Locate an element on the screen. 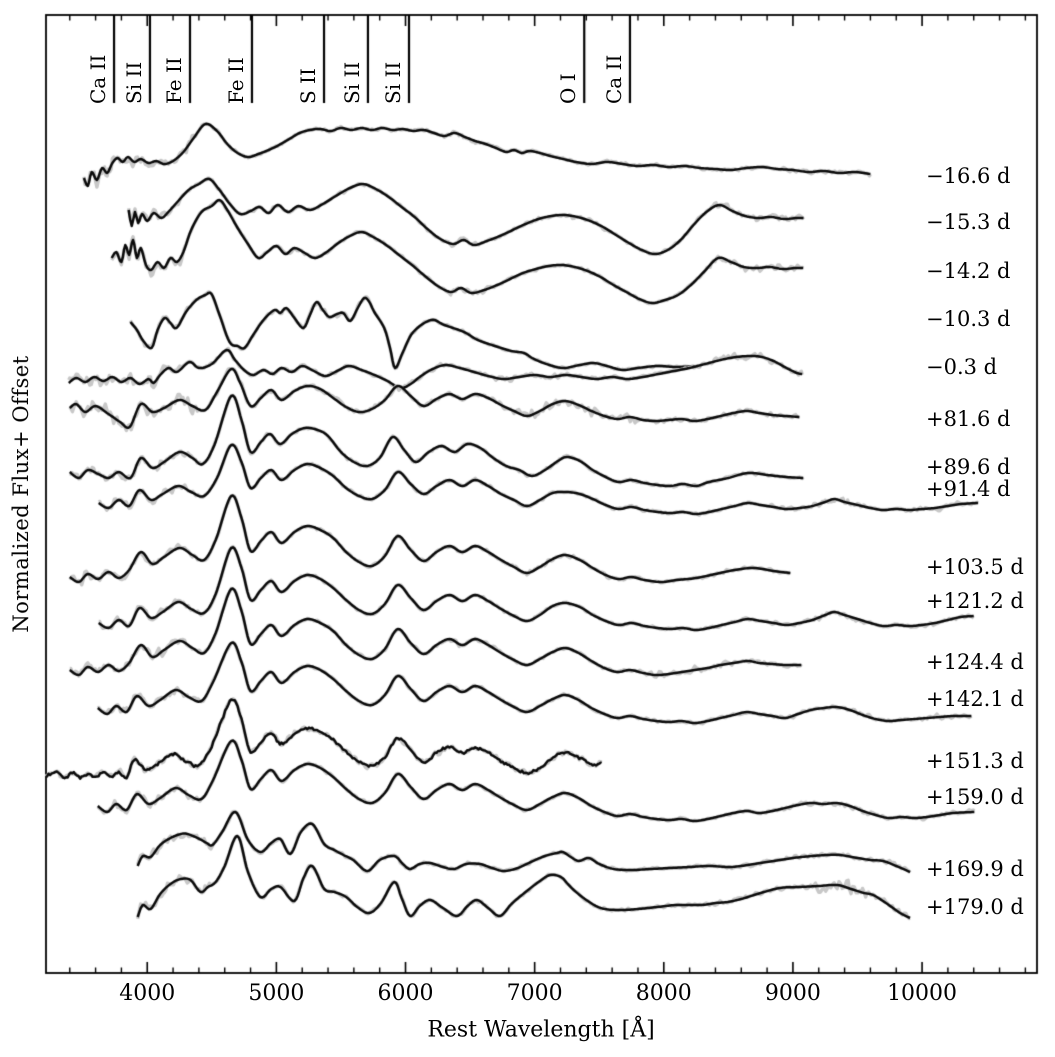 This screenshot has height=1057, width=1055. epoch-label-0: −16.6 d is located at coordinates (968, 176).